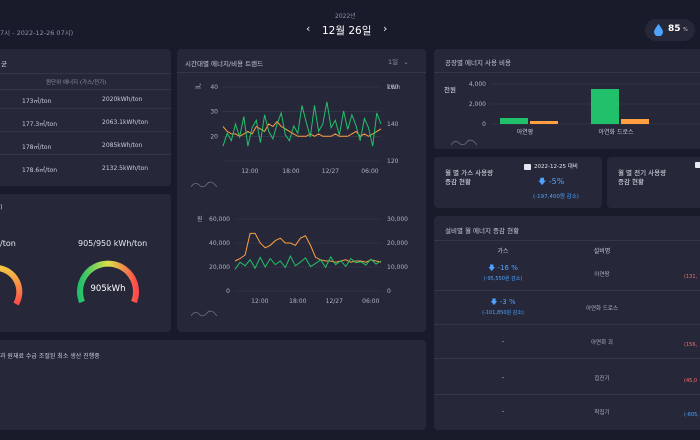 This screenshot has width=700, height=440. What do you see at coordinates (658, 30) in the screenshot?
I see `water-drop-icon` at bounding box center [658, 30].